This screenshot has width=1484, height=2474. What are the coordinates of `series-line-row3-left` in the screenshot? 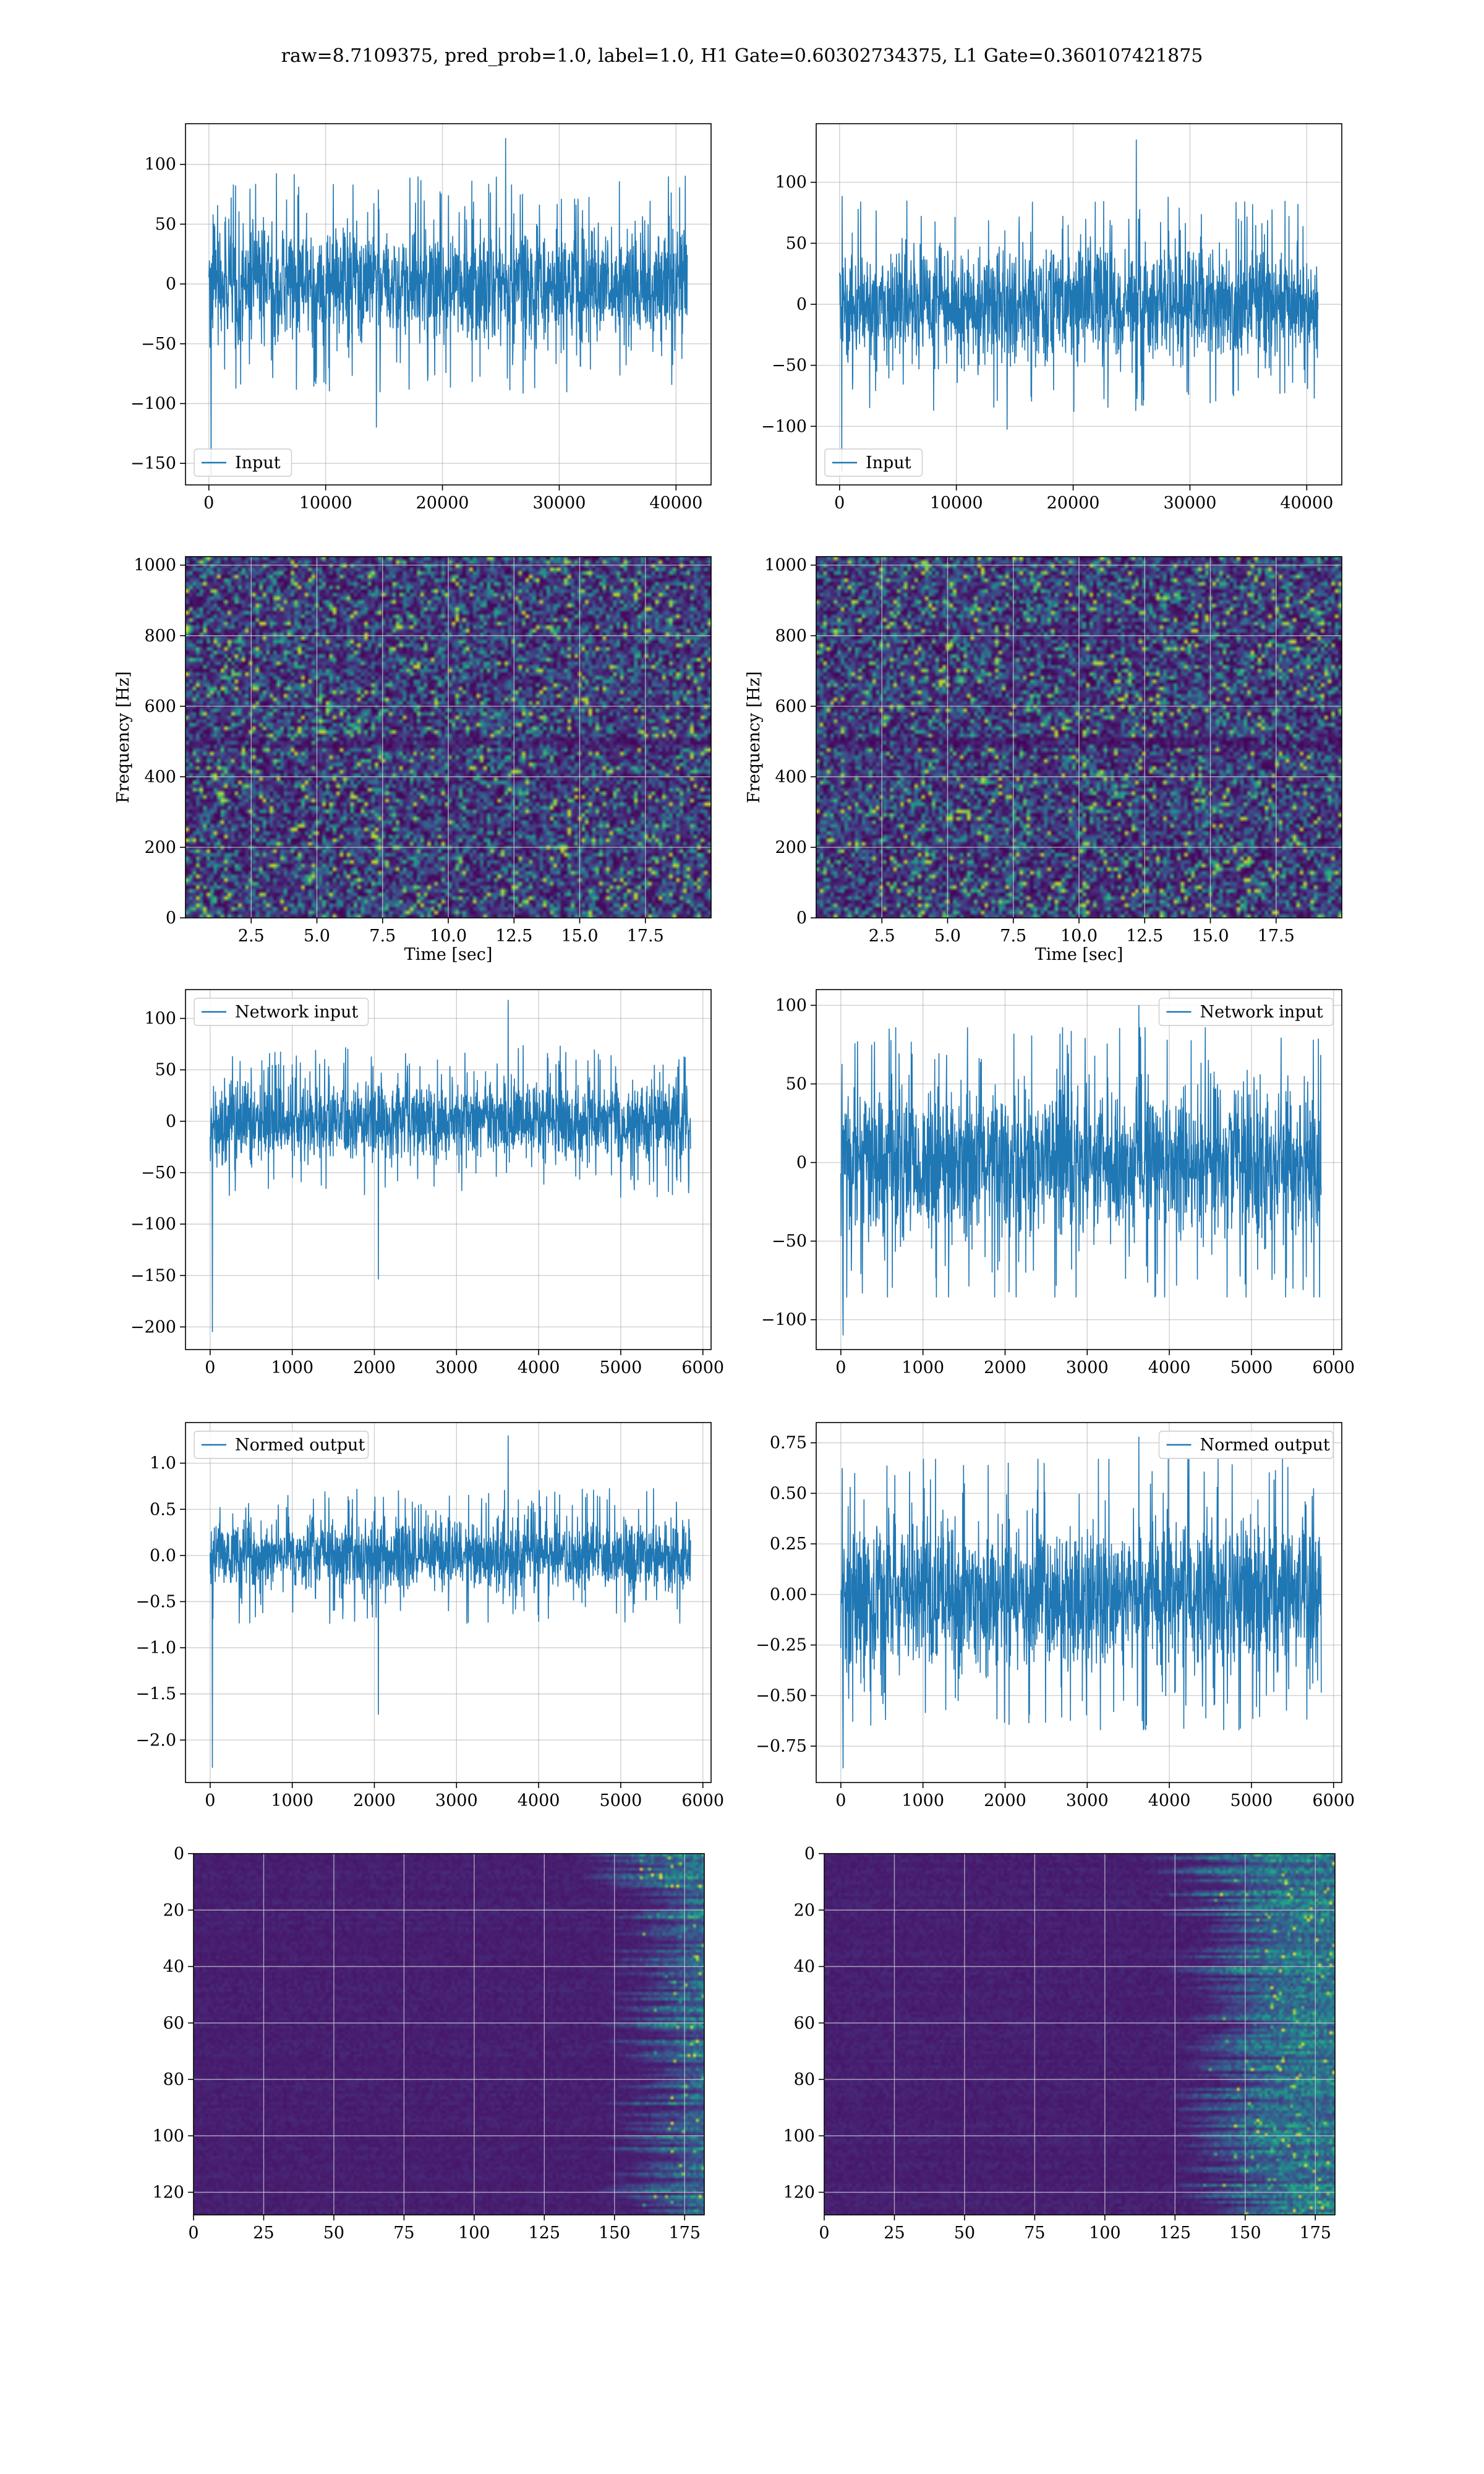 It's located at (450, 1165).